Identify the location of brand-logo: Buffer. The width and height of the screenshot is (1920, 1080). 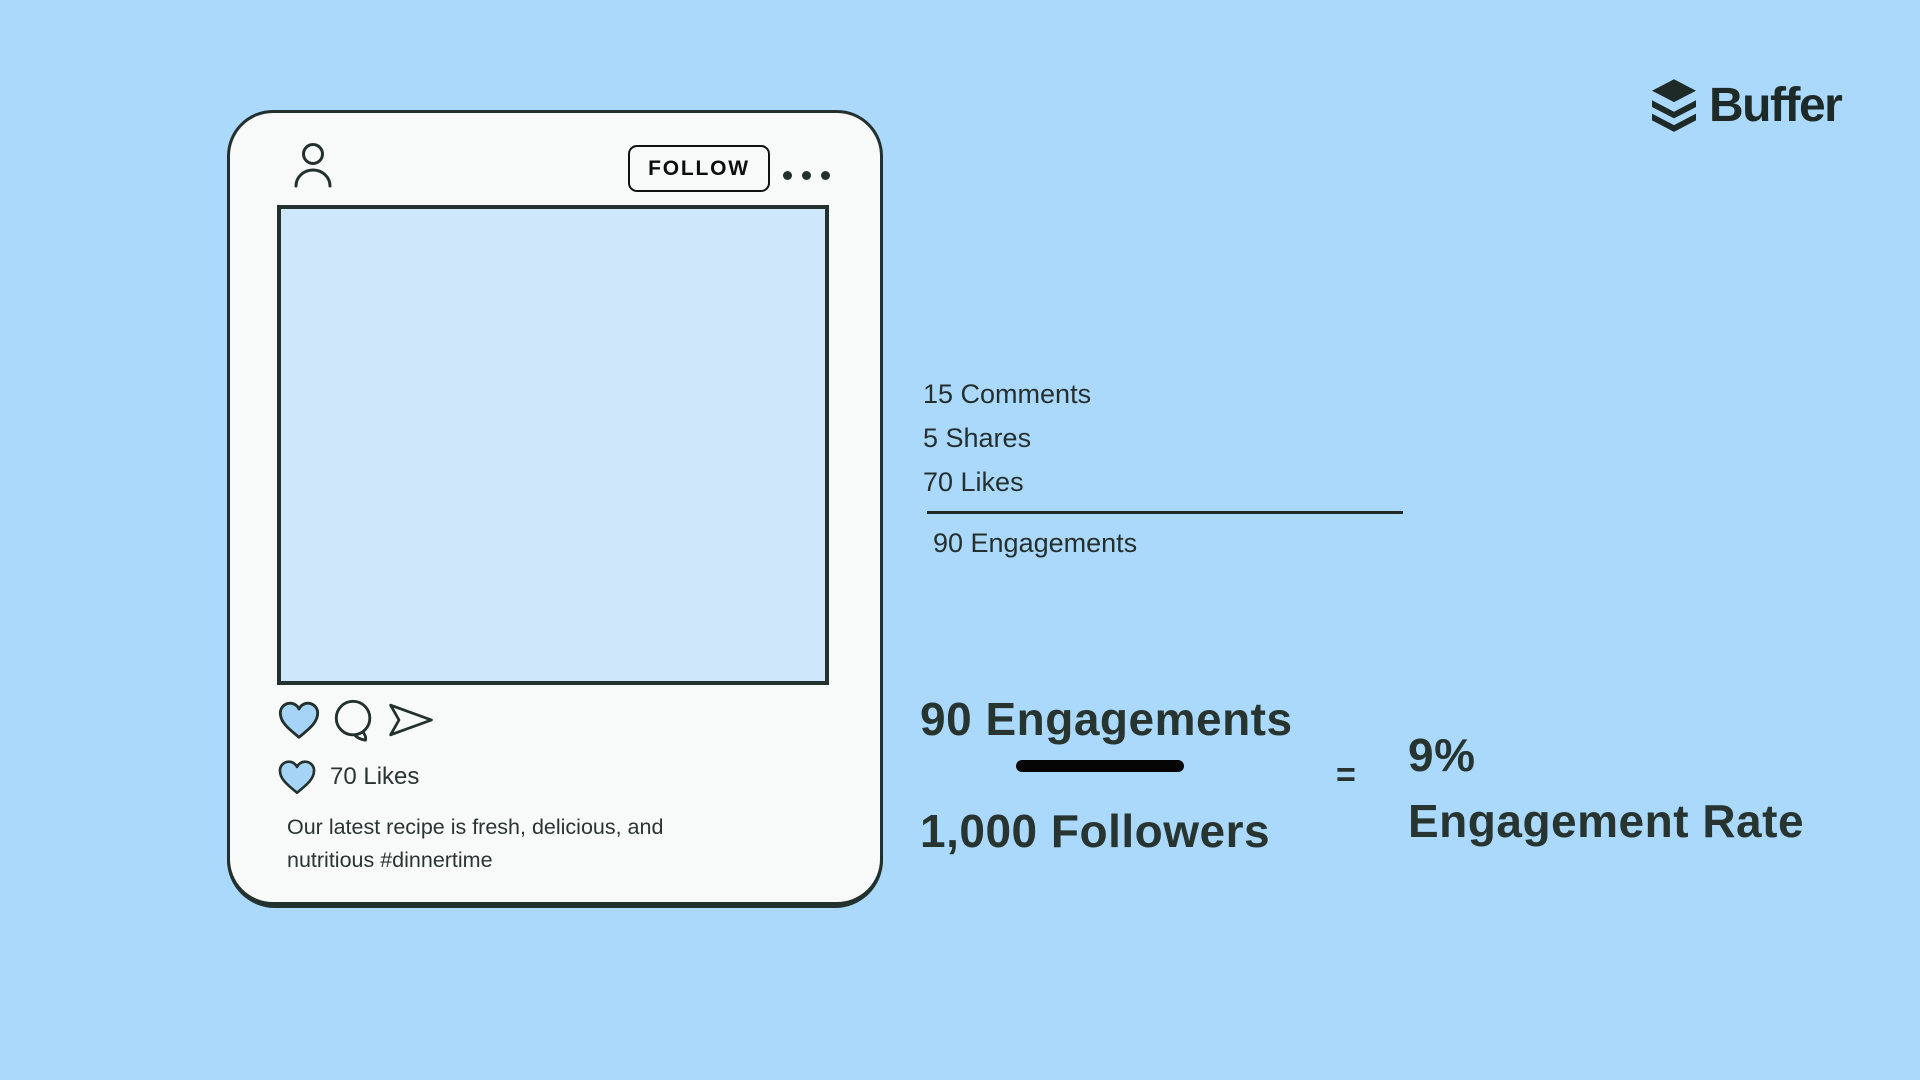
(1747, 105).